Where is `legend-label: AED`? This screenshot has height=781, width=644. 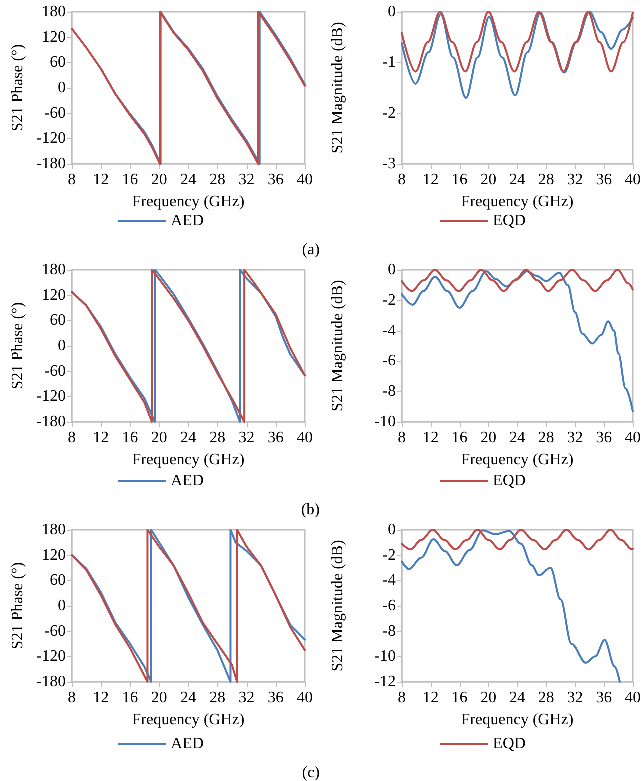
legend-label: AED is located at coordinates (187, 221).